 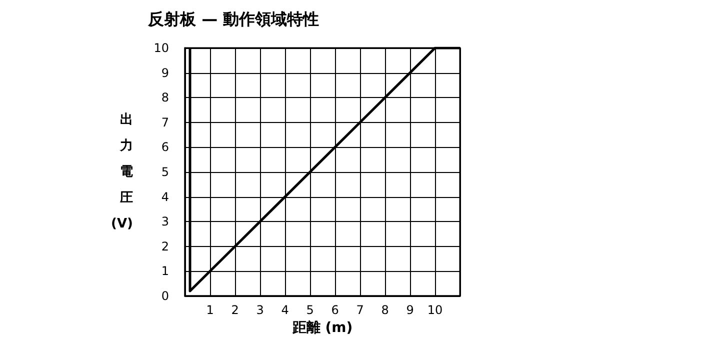 What do you see at coordinates (322, 328) in the screenshot?
I see `x-axis-title: 距離 (m)` at bounding box center [322, 328].